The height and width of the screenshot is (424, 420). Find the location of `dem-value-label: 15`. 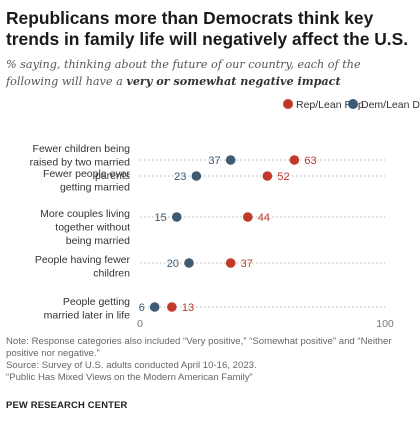

dem-value-label: 15 is located at coordinates (161, 218).